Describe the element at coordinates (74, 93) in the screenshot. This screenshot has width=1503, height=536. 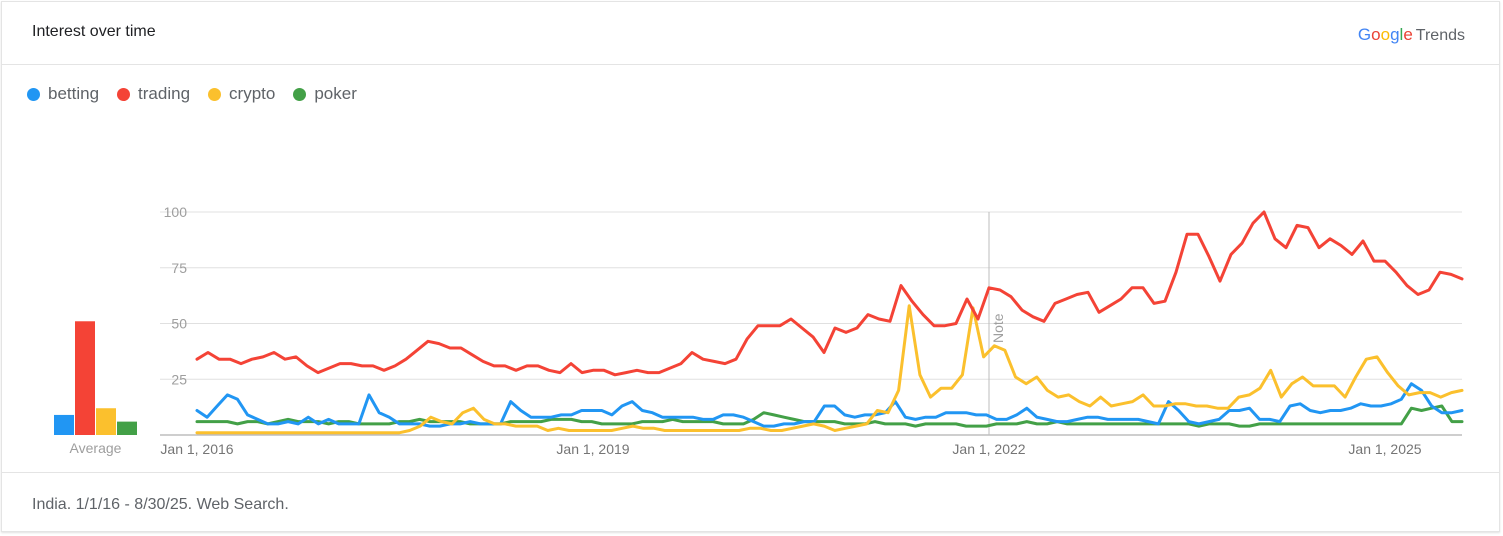
I see `legend-label: betting` at that location.